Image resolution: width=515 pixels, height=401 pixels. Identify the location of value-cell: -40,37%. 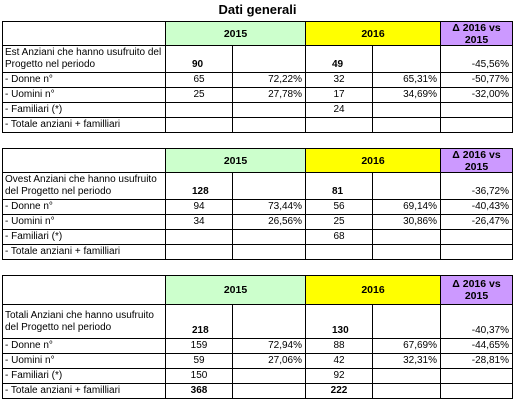
(476, 321).